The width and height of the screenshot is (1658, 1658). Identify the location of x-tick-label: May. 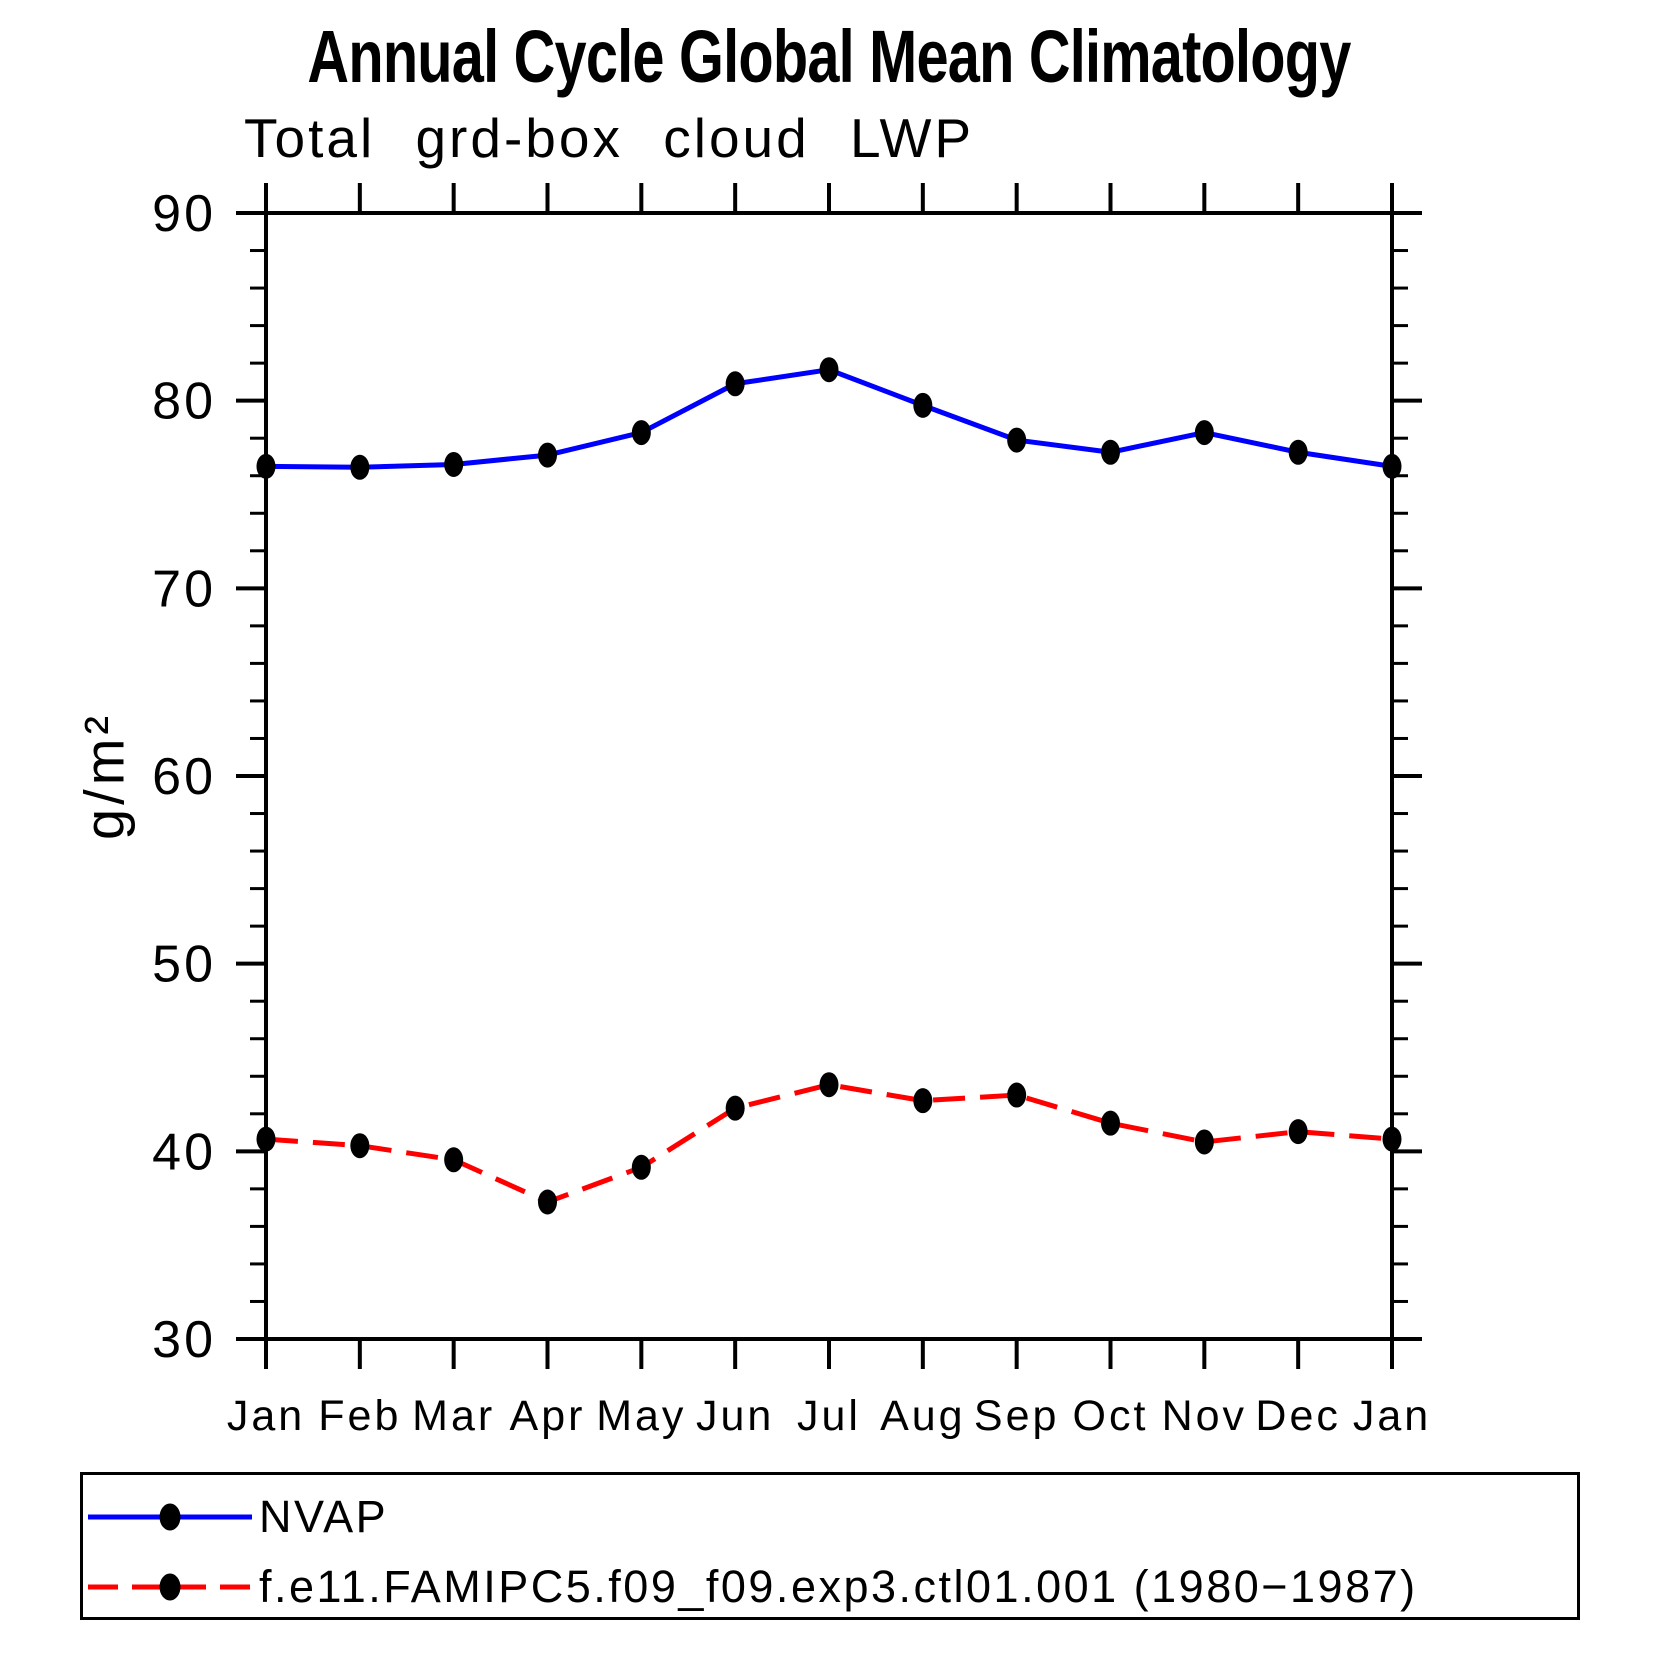
(641, 1416).